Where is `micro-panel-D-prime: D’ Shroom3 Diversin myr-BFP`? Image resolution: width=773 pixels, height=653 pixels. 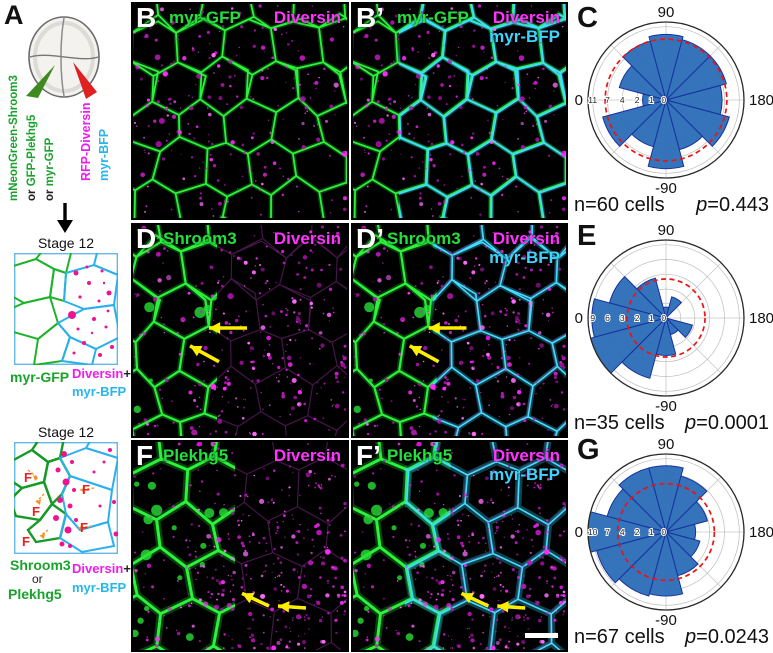
micro-panel-D-prime: D’ Shroom3 Diversin myr-BFP is located at coordinates (459, 330).